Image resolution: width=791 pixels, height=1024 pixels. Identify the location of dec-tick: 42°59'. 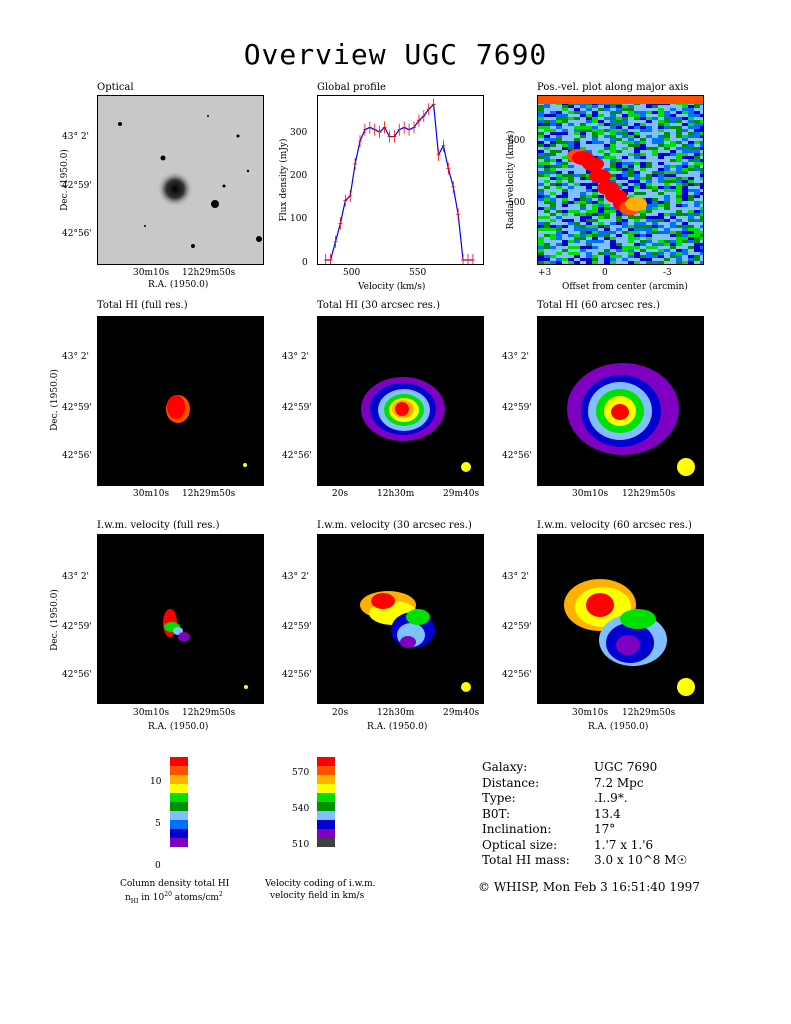
(77, 627).